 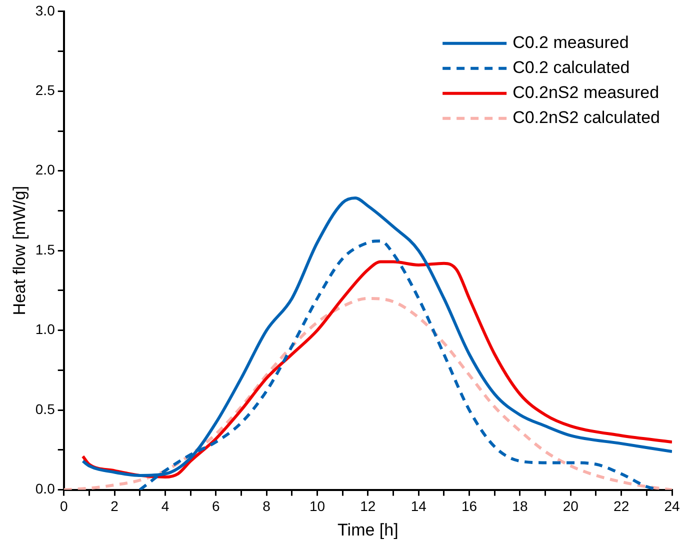 What do you see at coordinates (165, 506) in the screenshot?
I see `x-tick-label: 4` at bounding box center [165, 506].